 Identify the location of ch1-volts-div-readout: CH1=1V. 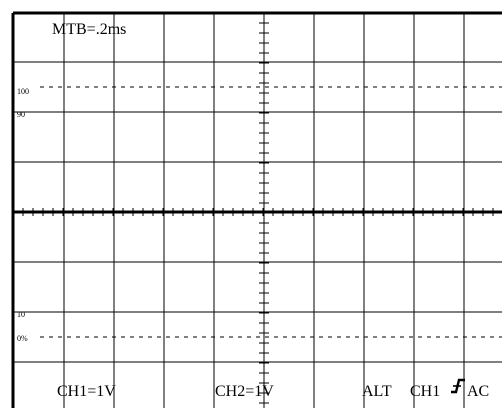
(86, 391).